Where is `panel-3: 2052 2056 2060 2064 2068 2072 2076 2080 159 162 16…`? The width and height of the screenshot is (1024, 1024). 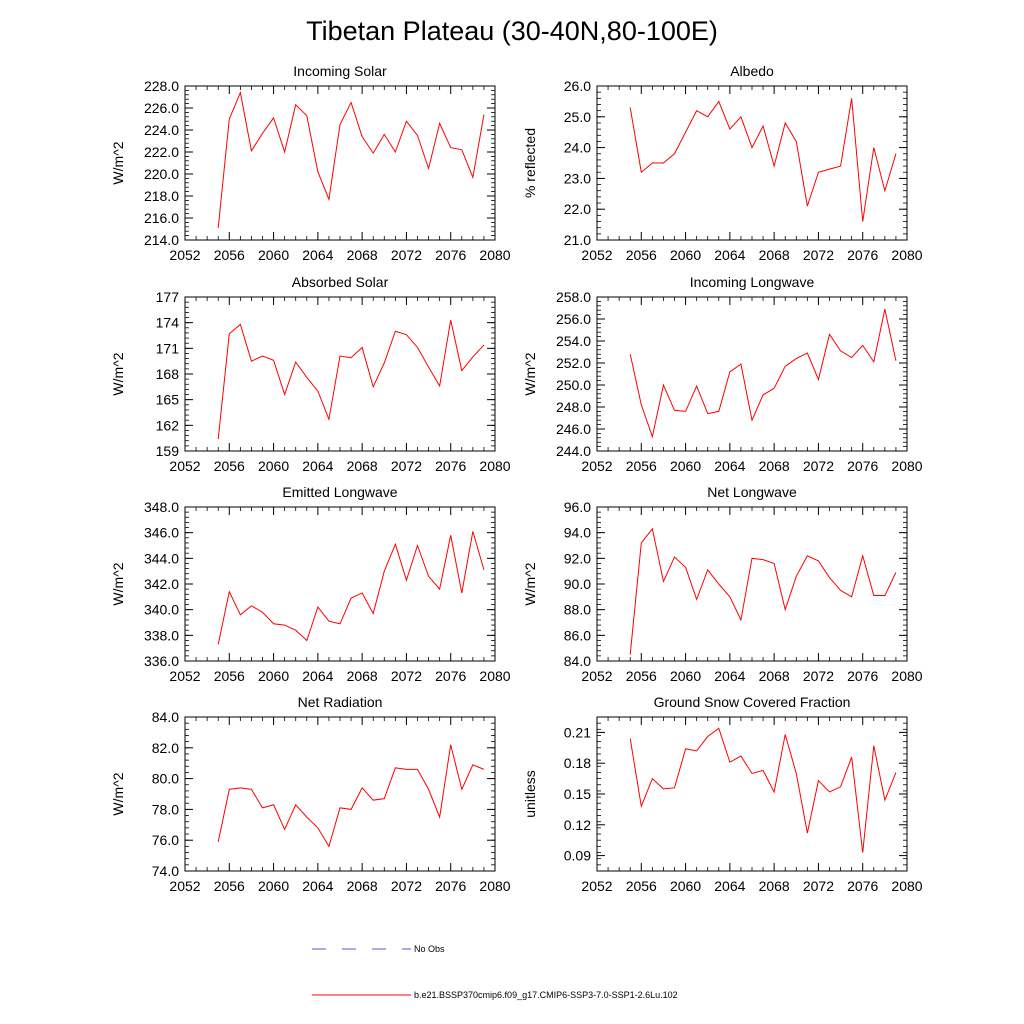 panel-3: 2052 2056 2060 2064 2068 2072 2076 2080 159 162 16… is located at coordinates (310, 374).